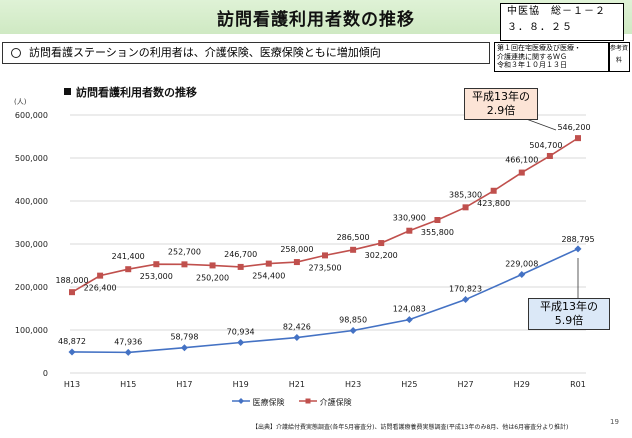 This screenshot has width=632, height=438. I want to click on meeting-info-box: 第１回在宅医療及び医療・ 介護連携に関するＷＧ 令和３年１０月１３日, so click(552, 57).